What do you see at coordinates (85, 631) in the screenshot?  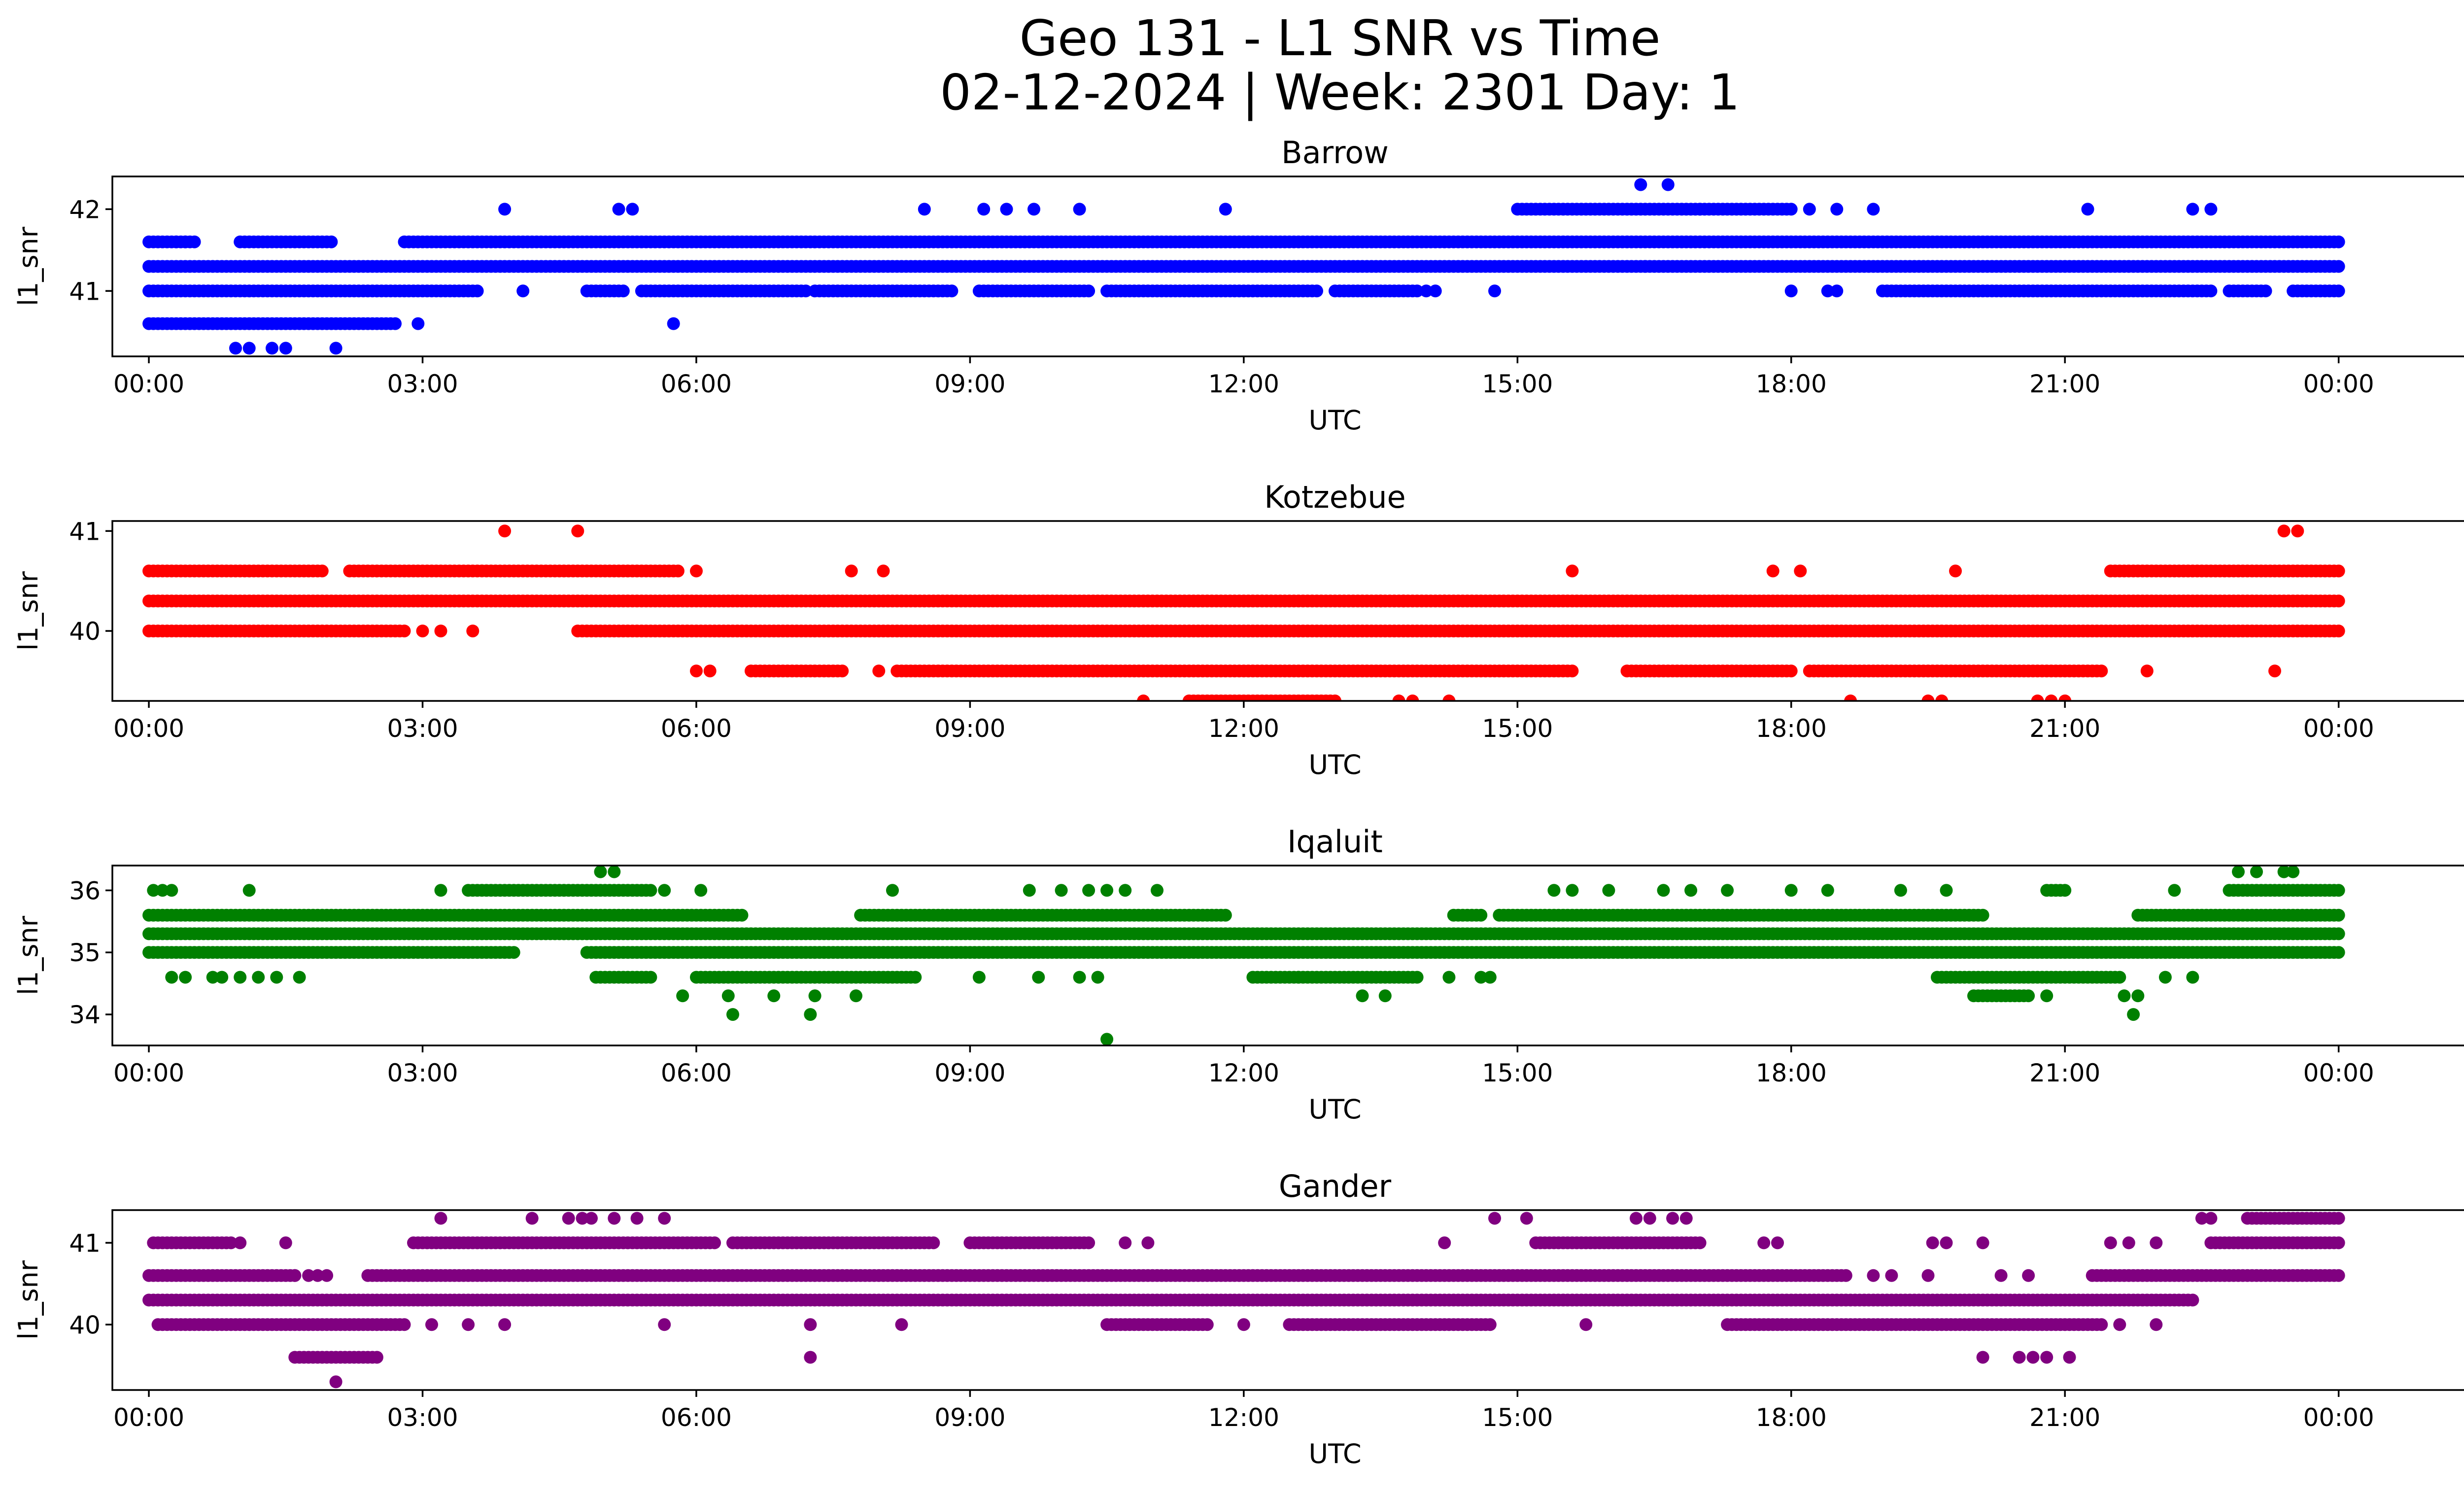 I see `y-tick-label: 40` at bounding box center [85, 631].